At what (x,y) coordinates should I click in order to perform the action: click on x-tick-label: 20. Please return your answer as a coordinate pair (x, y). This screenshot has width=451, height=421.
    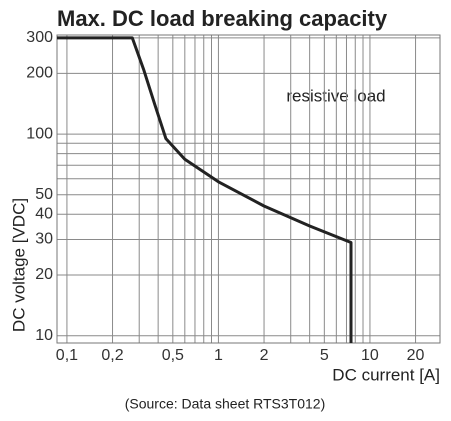
    Looking at the image, I should click on (416, 355).